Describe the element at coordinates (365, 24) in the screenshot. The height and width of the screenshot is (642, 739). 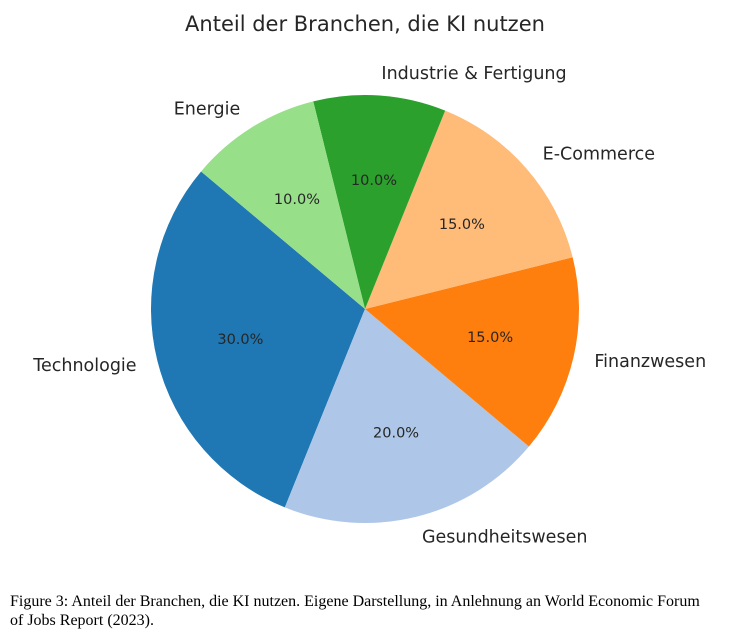
I see `chart-title: Anteil der Branchen, die KI nutzen` at that location.